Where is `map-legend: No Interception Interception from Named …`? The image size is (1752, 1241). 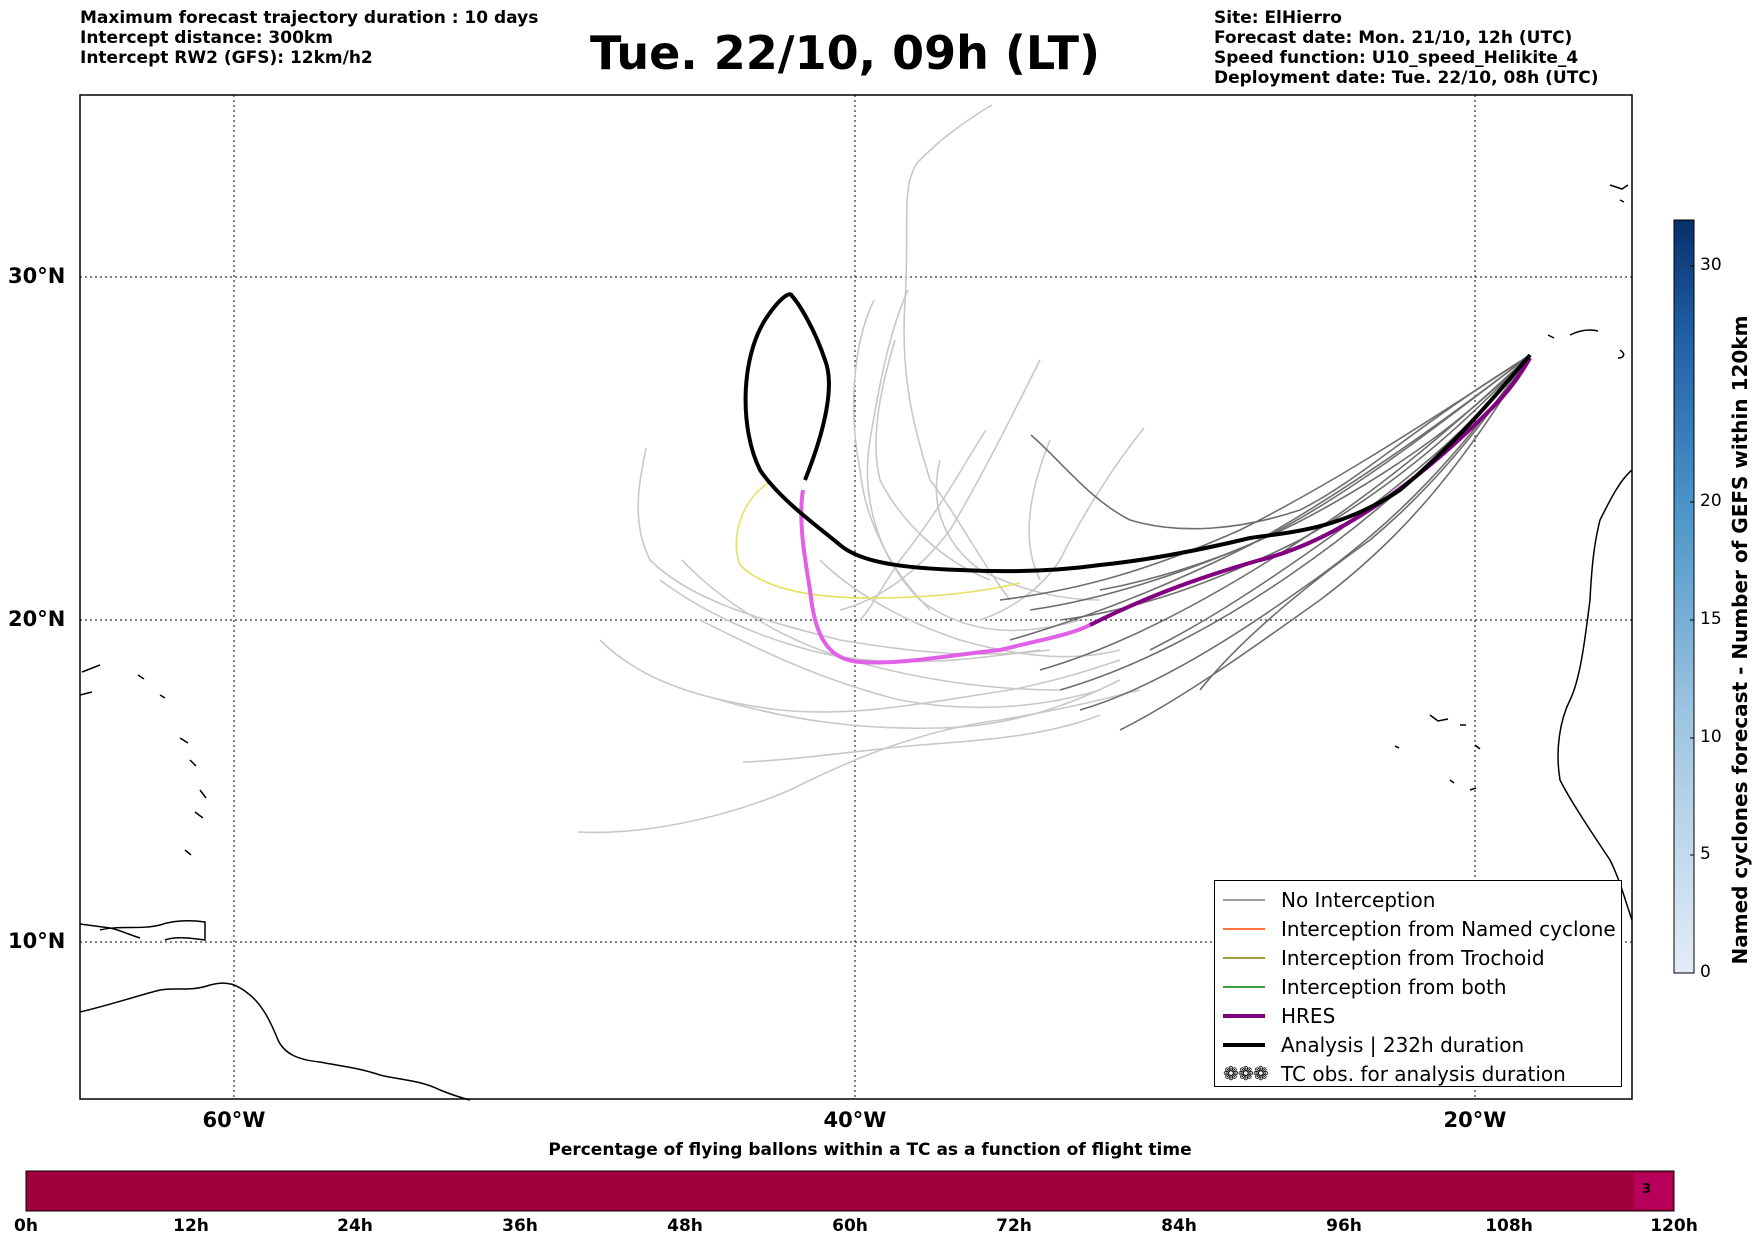 map-legend: No Interception Interception from Named … is located at coordinates (1418, 983).